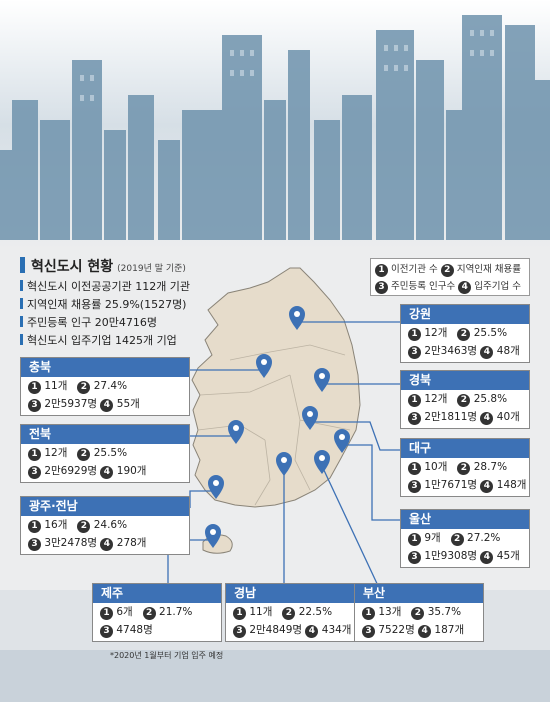 The image size is (550, 702). What do you see at coordinates (490, 467) in the screenshot?
I see `hiring-rate: 28.7%` at bounding box center [490, 467].